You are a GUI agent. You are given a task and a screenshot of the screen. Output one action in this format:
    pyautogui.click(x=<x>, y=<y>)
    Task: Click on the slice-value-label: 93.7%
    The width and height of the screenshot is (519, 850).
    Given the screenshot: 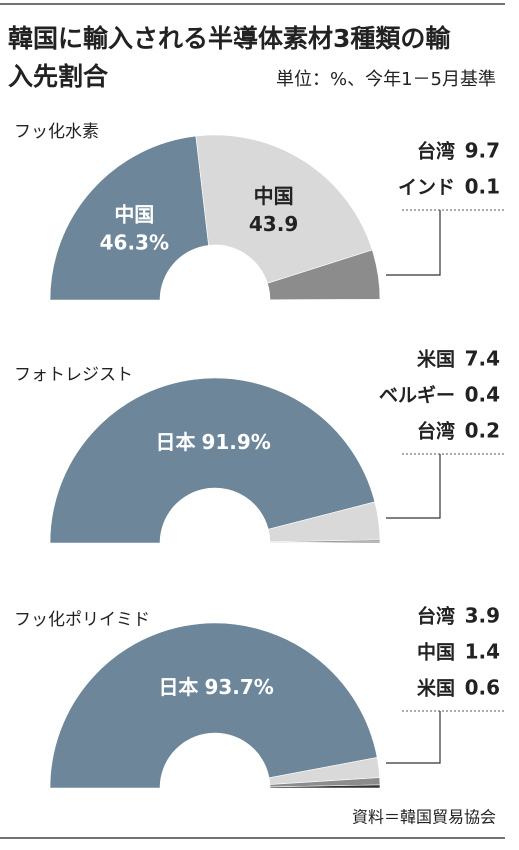 What is the action you would take?
    pyautogui.click(x=238, y=687)
    